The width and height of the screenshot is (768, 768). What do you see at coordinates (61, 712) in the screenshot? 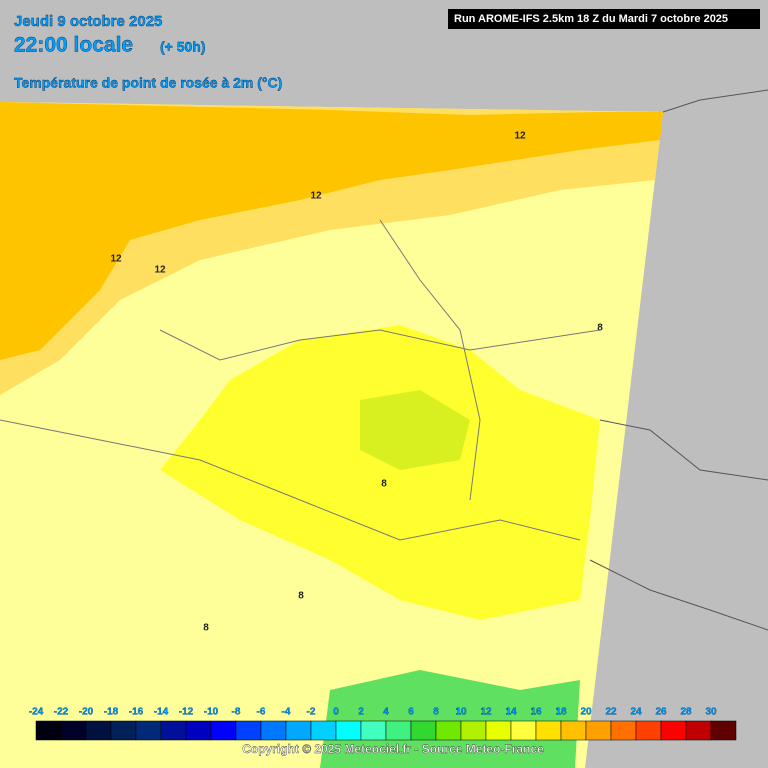
I see `legend-label: -22` at bounding box center [61, 712].